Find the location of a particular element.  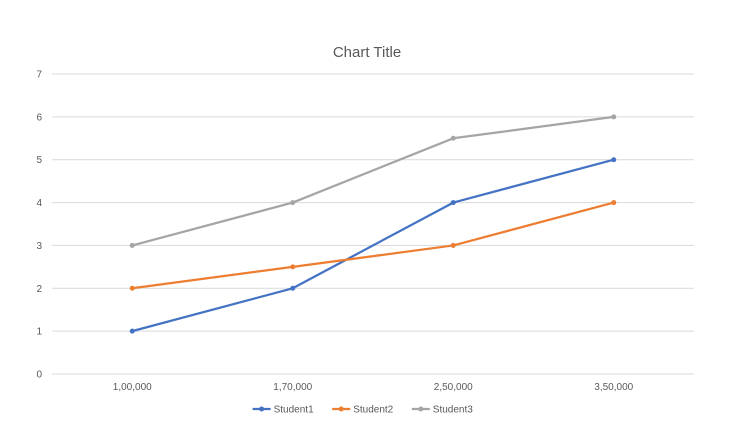

series-line is located at coordinates (373, 245).